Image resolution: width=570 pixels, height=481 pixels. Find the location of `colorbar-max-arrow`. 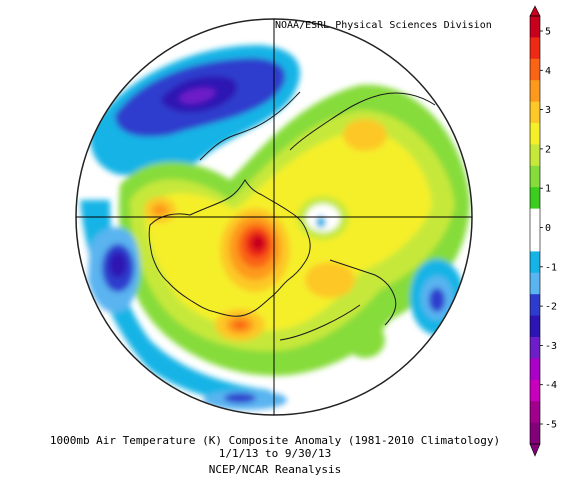

colorbar-max-arrow is located at coordinates (535, 11).